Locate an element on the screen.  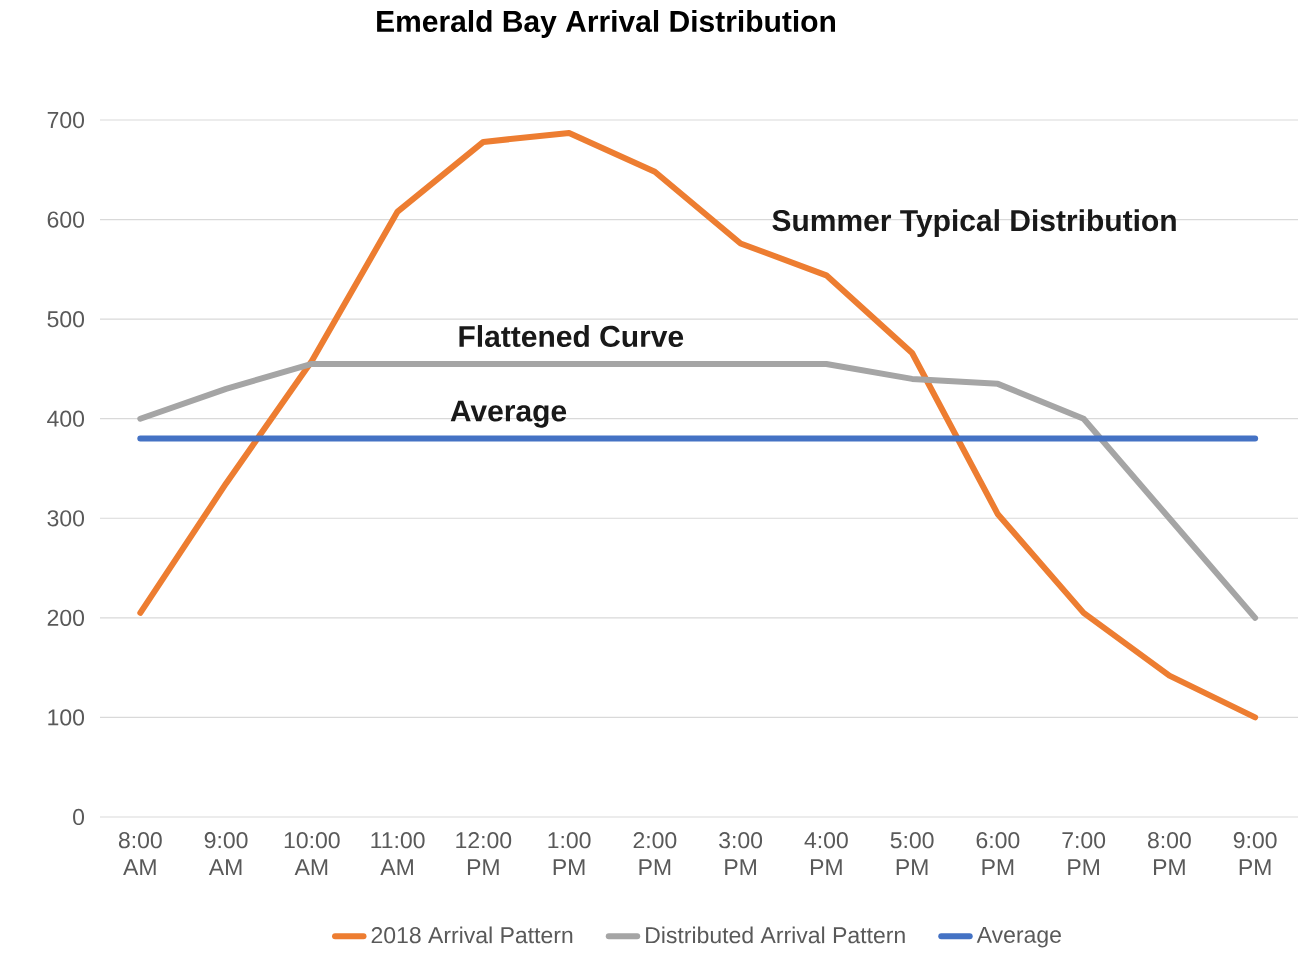
annotation: Flattened Curve is located at coordinates (571, 336).